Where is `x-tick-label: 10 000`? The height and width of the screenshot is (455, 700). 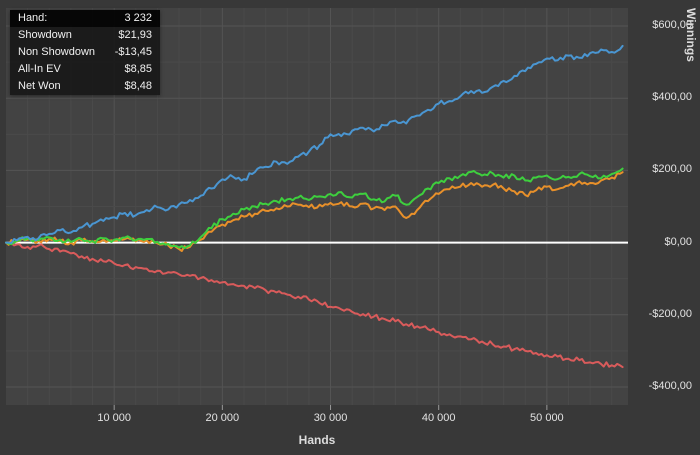
x-tick-label: 10 000 is located at coordinates (114, 418).